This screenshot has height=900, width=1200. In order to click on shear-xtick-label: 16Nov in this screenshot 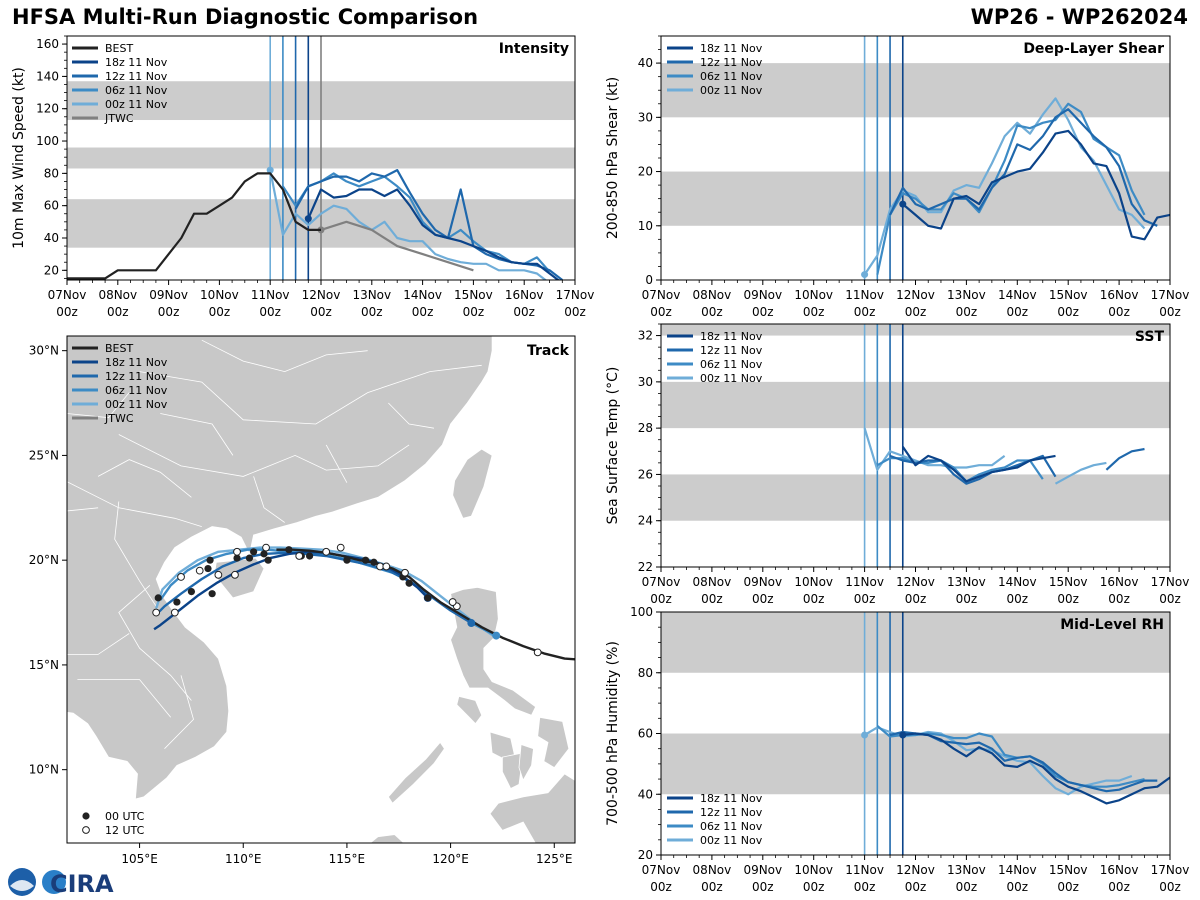, I will do `click(1119, 295)`.